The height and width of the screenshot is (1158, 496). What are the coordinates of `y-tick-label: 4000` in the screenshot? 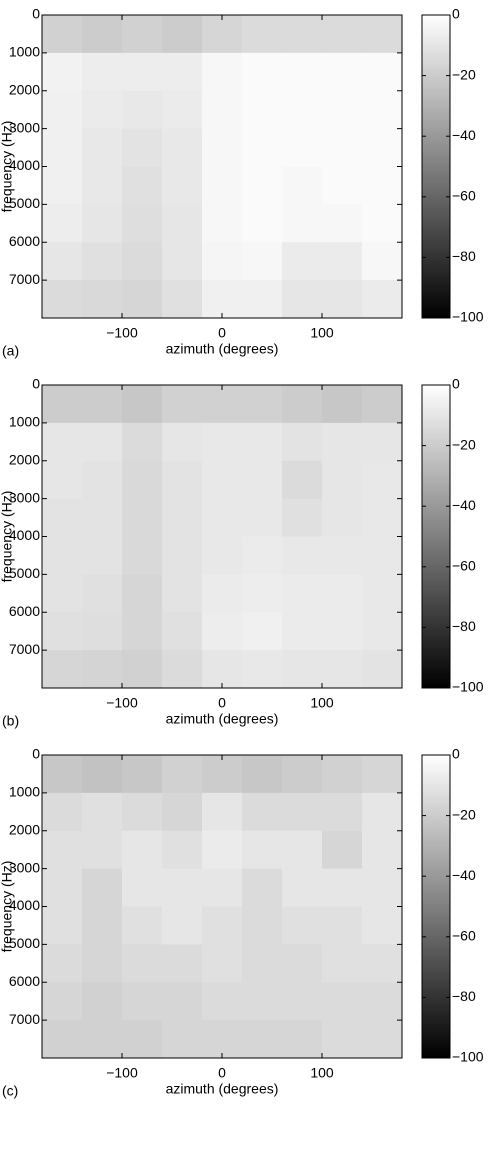 It's located at (24, 165).